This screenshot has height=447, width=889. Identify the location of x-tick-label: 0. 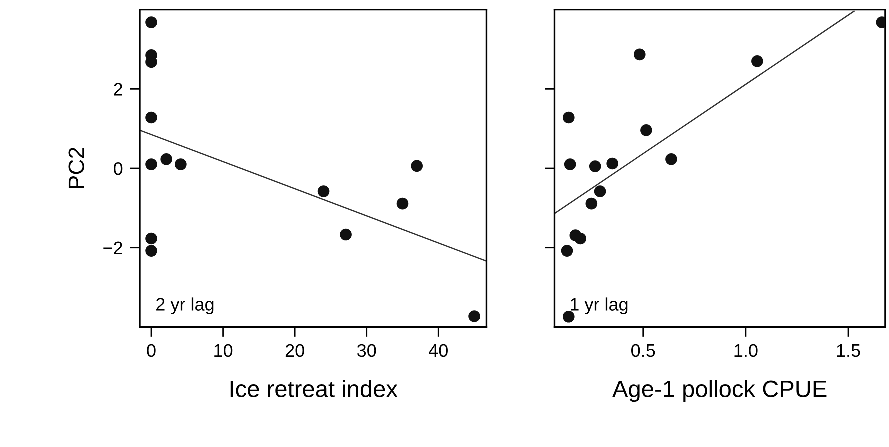
(151, 351).